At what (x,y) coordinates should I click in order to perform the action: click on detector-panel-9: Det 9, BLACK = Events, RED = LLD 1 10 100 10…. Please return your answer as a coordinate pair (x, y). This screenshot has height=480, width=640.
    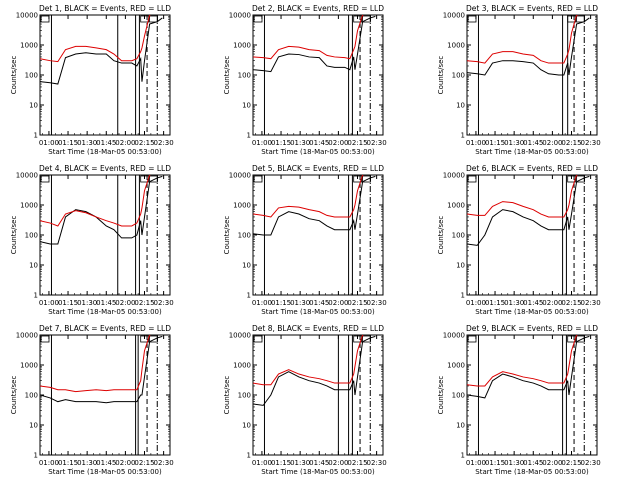
    Looking at the image, I should click on (519, 400).